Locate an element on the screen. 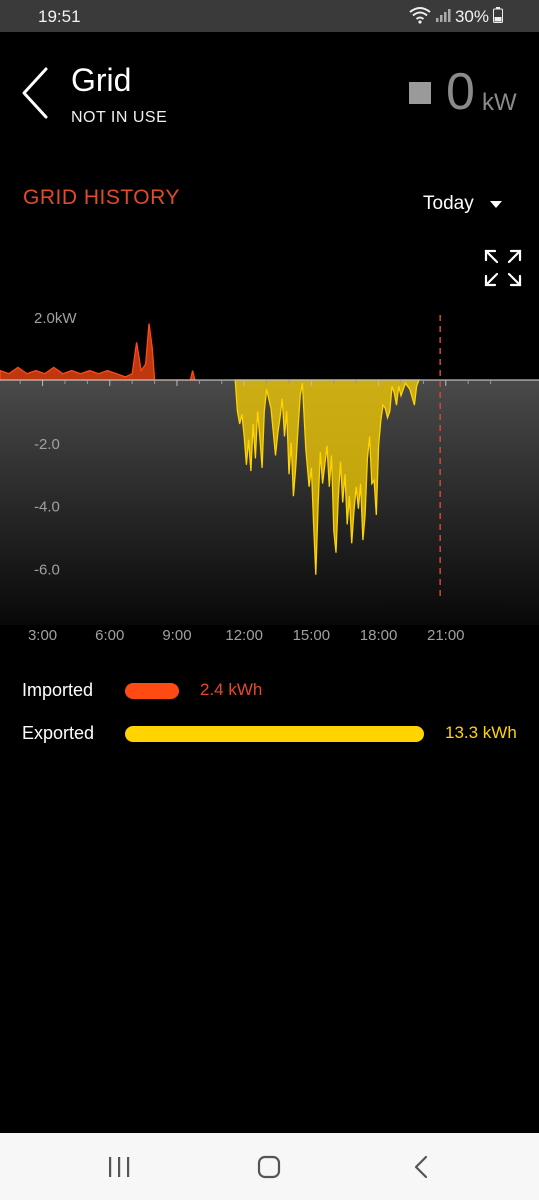 This screenshot has width=539, height=1200. status-bar: 19:51 30% is located at coordinates (269, 16).